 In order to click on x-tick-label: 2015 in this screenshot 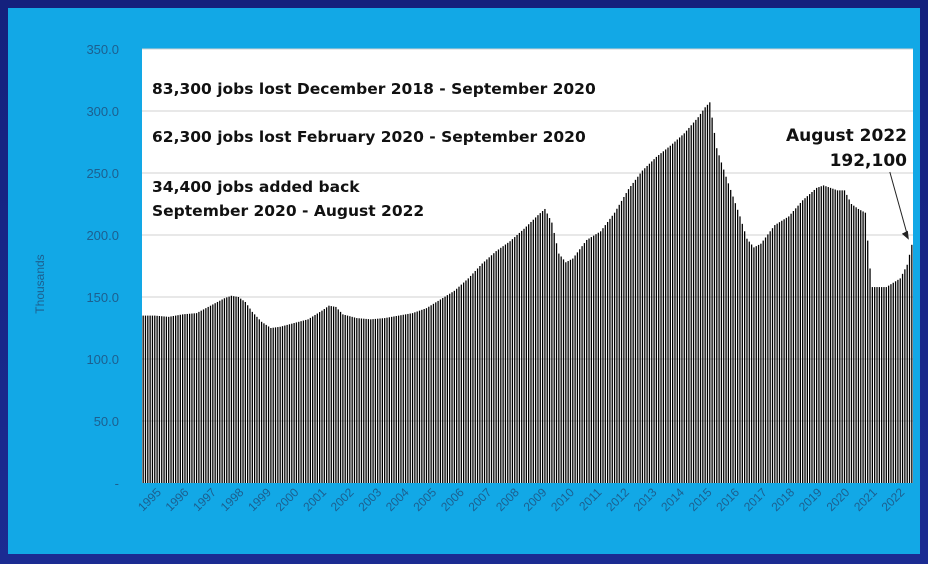, I will do `click(700, 499)`.